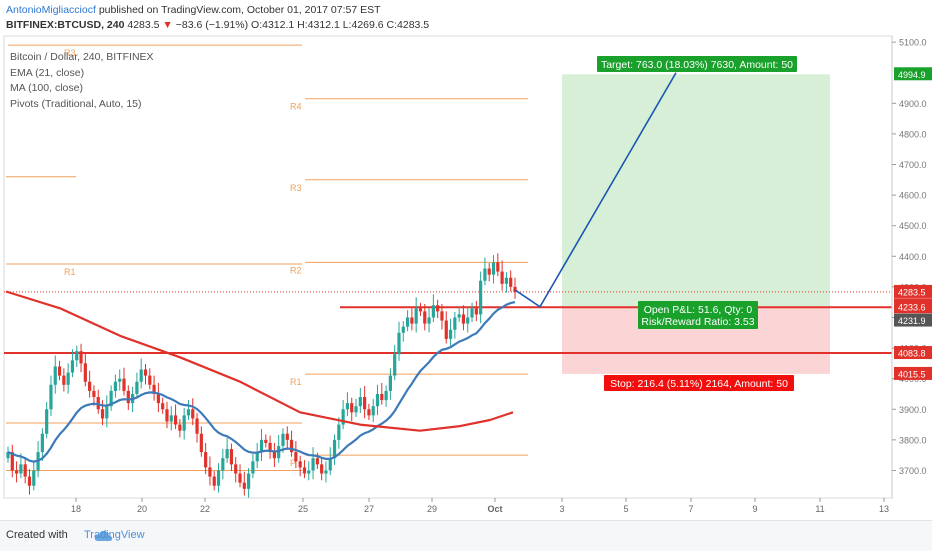 The height and width of the screenshot is (551, 932). What do you see at coordinates (47, 72) in the screenshot?
I see `legend-ema: EMA (21, close)` at bounding box center [47, 72].